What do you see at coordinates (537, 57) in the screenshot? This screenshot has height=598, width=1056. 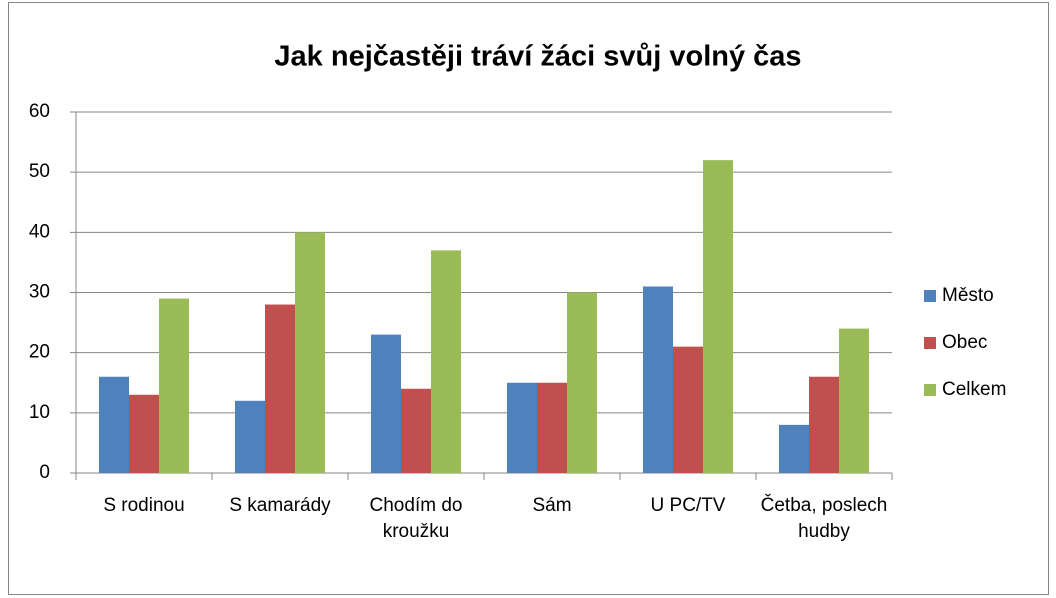 I see `chart-title: Jak nejčastěji tráví žáci svůj volný čas` at bounding box center [537, 57].